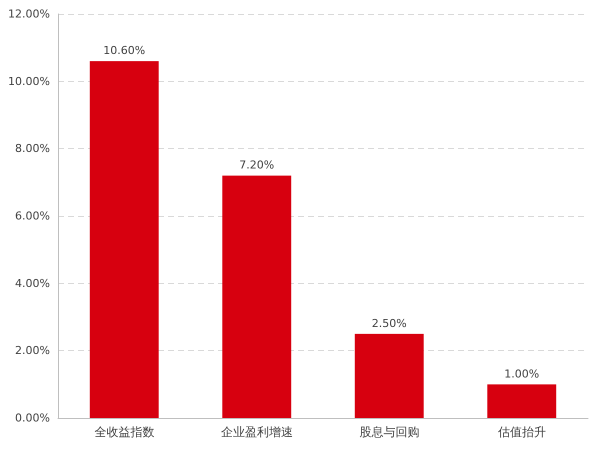 This screenshot has height=450, width=600. I want to click on data-label: 2.50%, so click(389, 323).